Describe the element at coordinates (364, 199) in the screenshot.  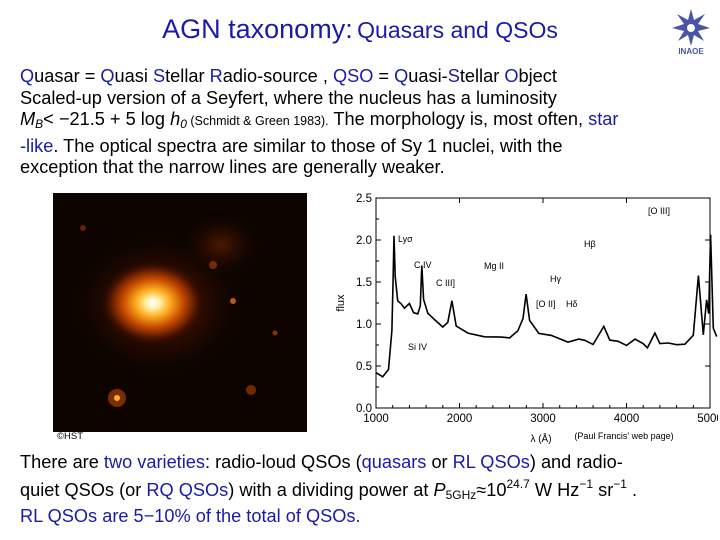
I see `y-tick-label: 2.5` at that location.